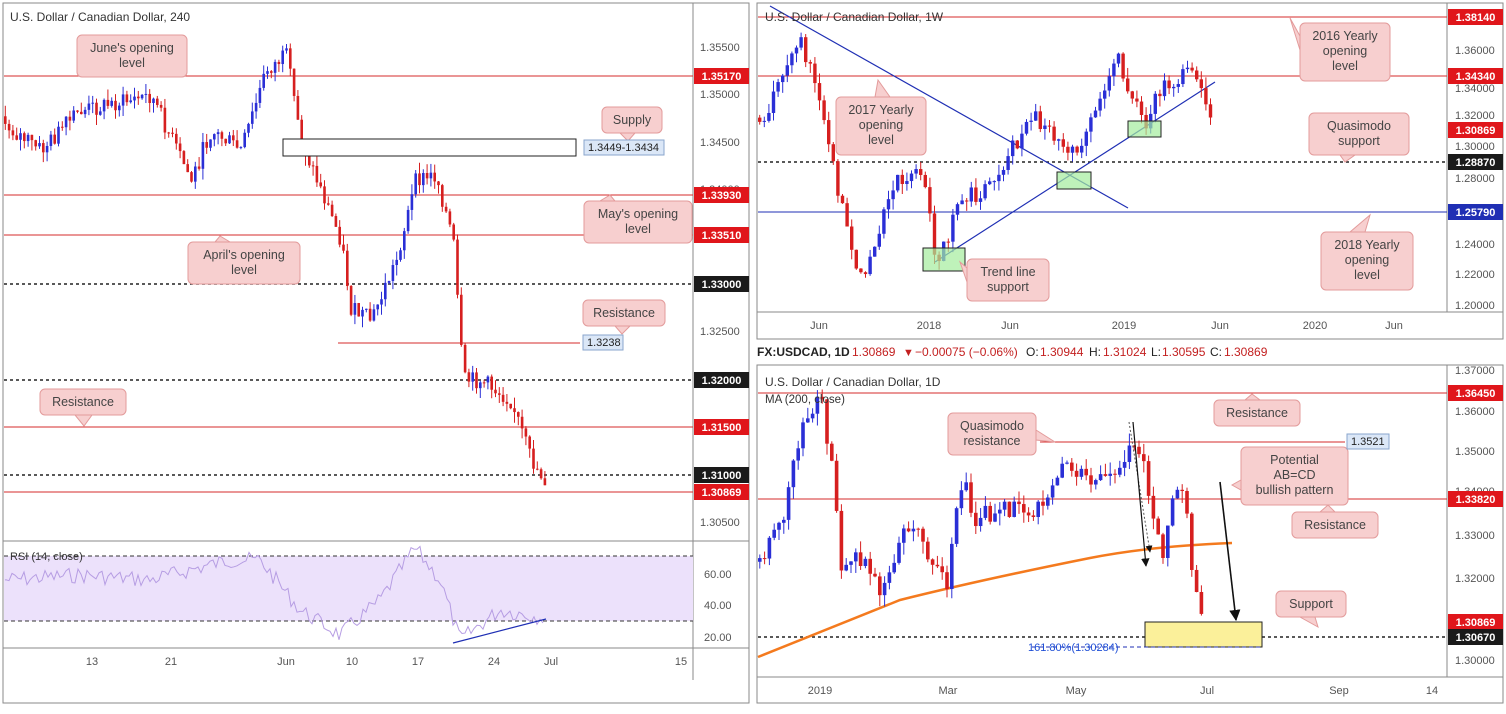 Image resolution: width=1506 pixels, height=714 pixels. Describe the element at coordinates (1476, 18) in the screenshot. I see `svg-text: 1.38140` at that location.